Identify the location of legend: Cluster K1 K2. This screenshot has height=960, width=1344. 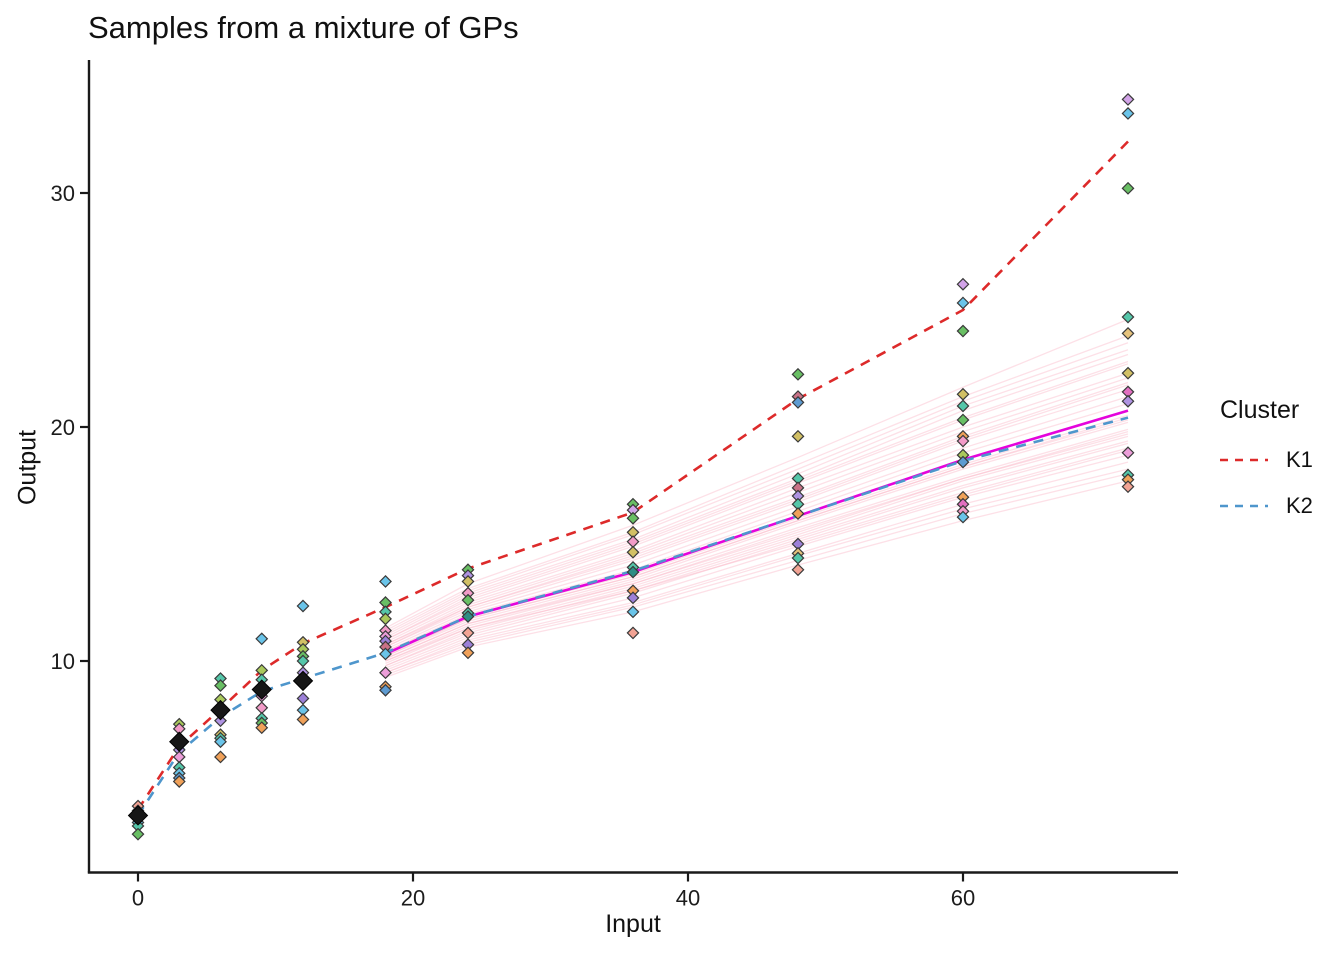
(1266, 467).